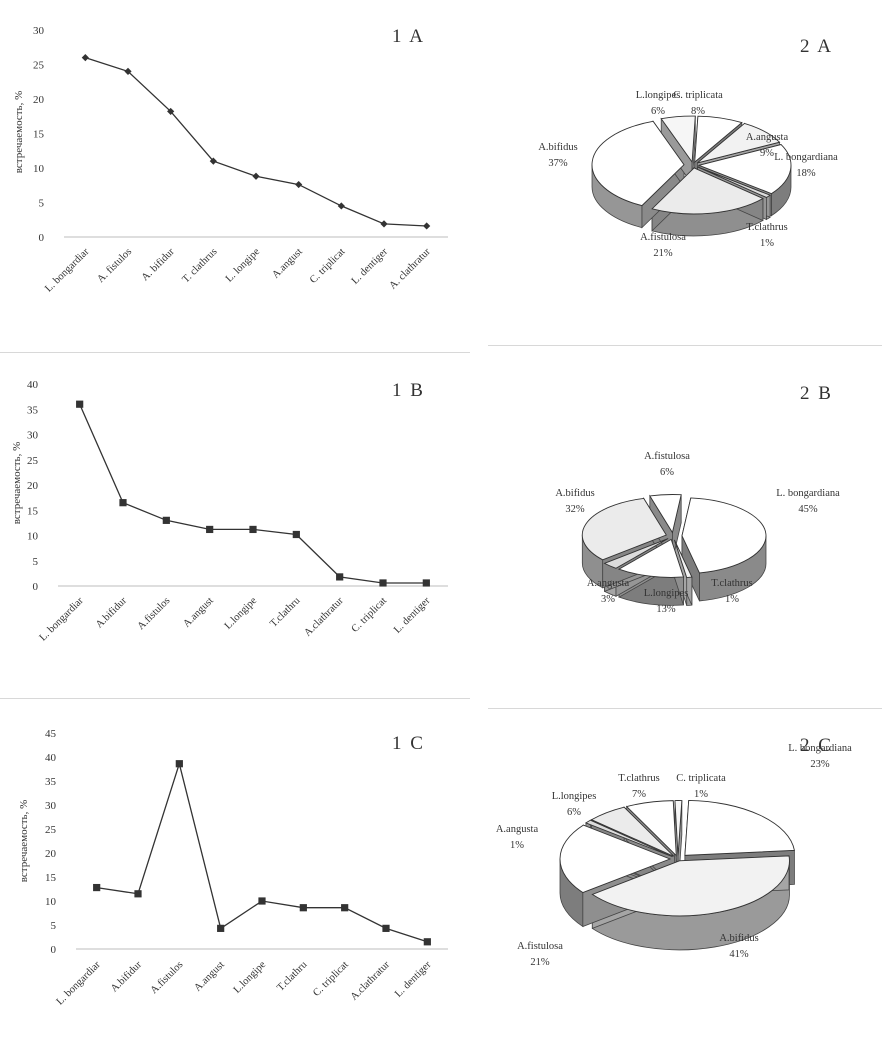 This screenshot has width=882, height=1037. What do you see at coordinates (767, 153) in the screenshot?
I see `slice-percent: 9%` at bounding box center [767, 153].